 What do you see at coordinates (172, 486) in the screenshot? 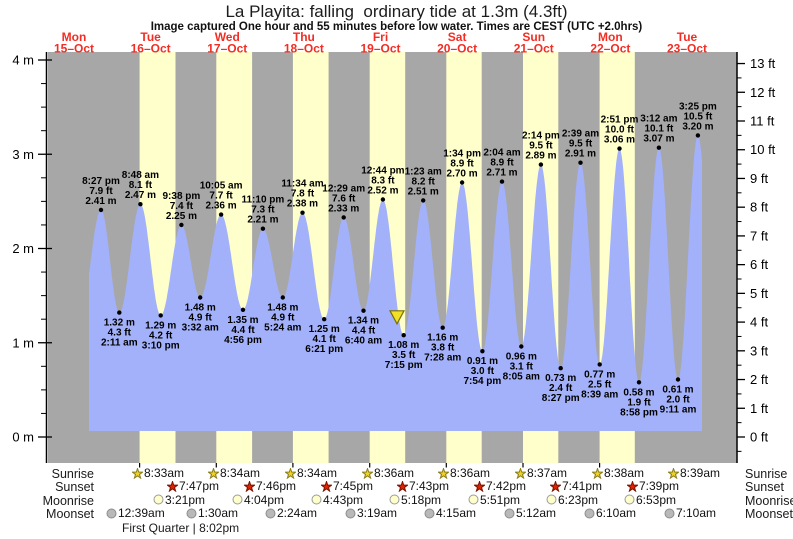
I see `sunset-star-icon` at bounding box center [172, 486].